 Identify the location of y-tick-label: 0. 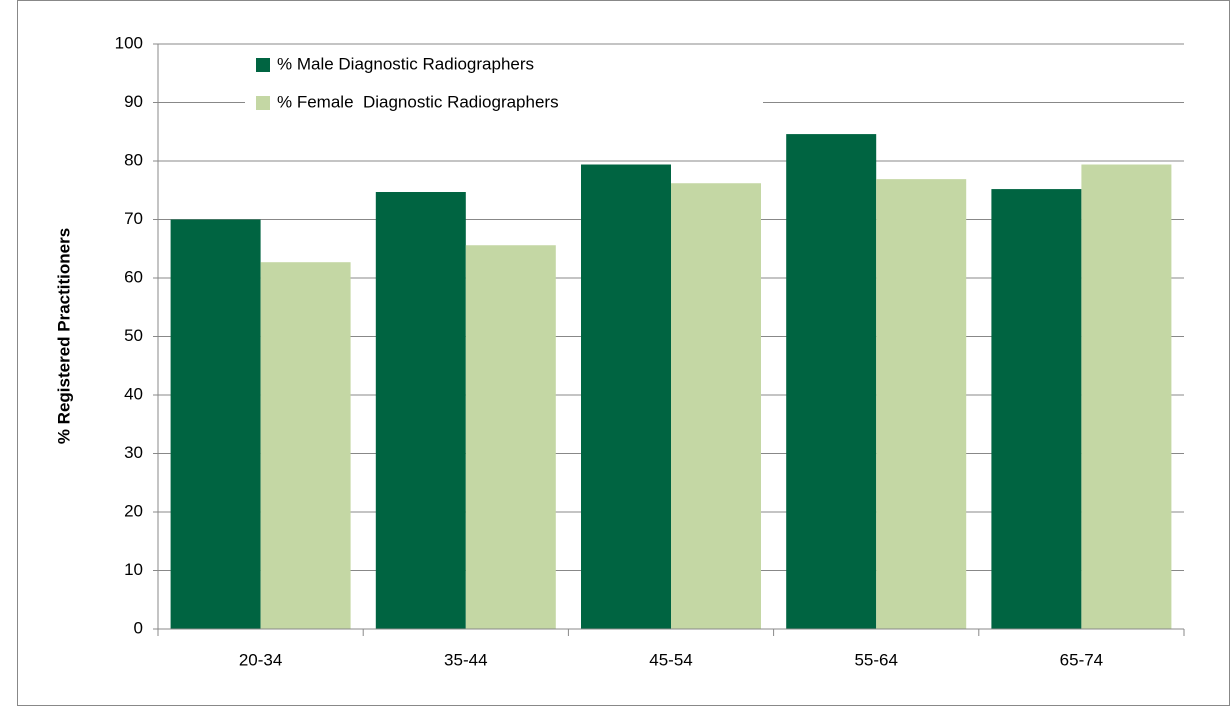
(138, 627).